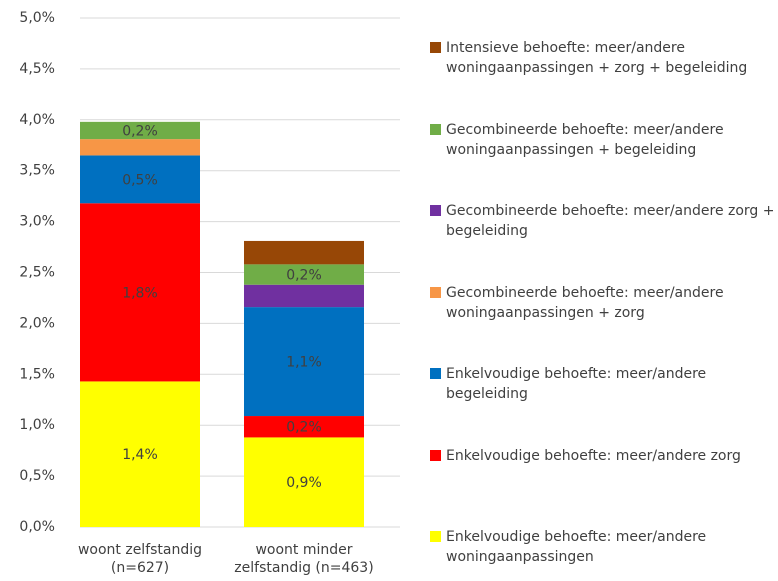  I want to click on y-tick-label: 5,0%, so click(37, 18).